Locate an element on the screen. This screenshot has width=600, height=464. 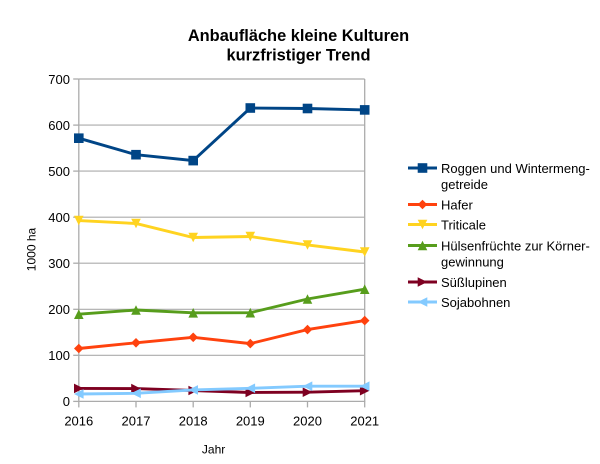
svg-text: Sojabohnen is located at coordinates (475, 302).